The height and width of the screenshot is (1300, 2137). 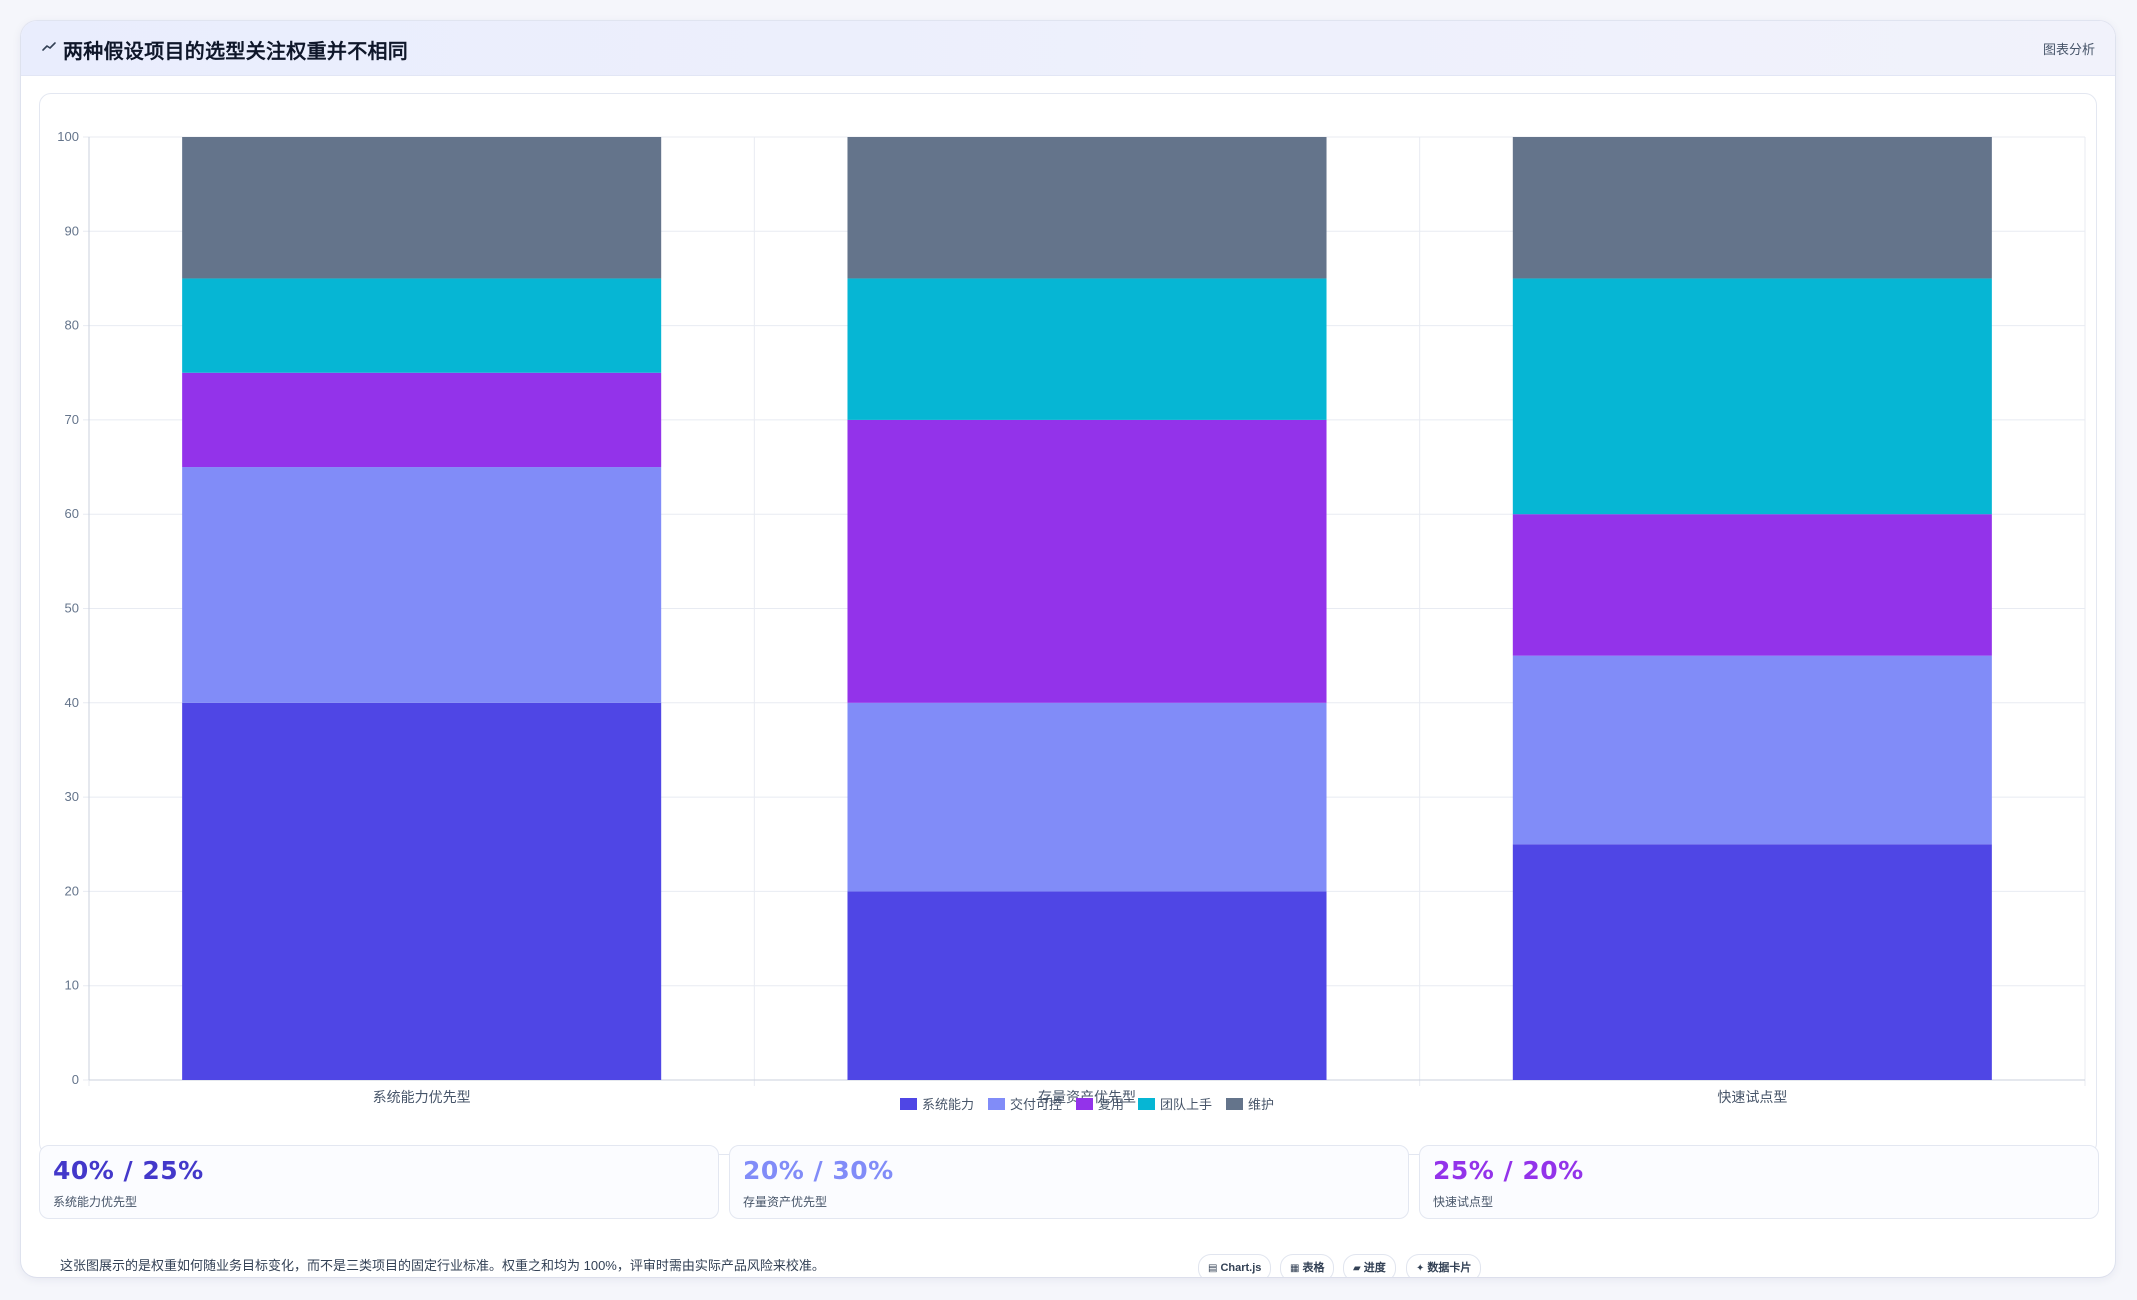 I want to click on stat-value: 40% / 25%, so click(x=128, y=1170).